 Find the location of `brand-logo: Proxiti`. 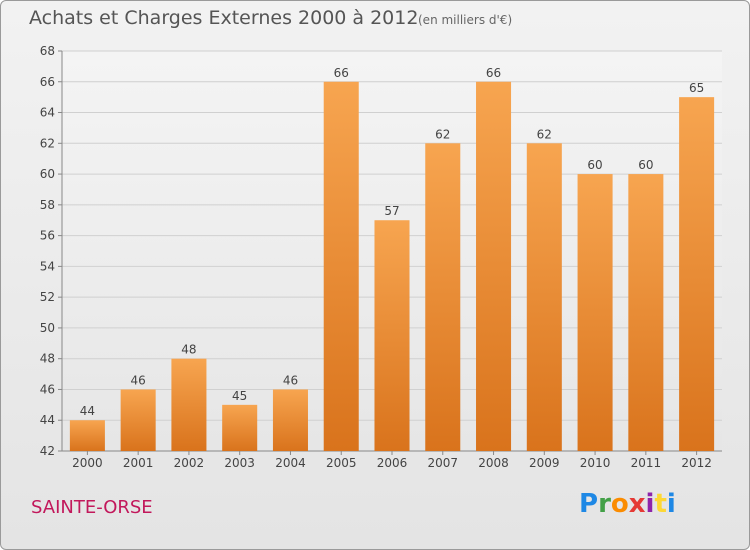

brand-logo: Proxiti is located at coordinates (627, 504).